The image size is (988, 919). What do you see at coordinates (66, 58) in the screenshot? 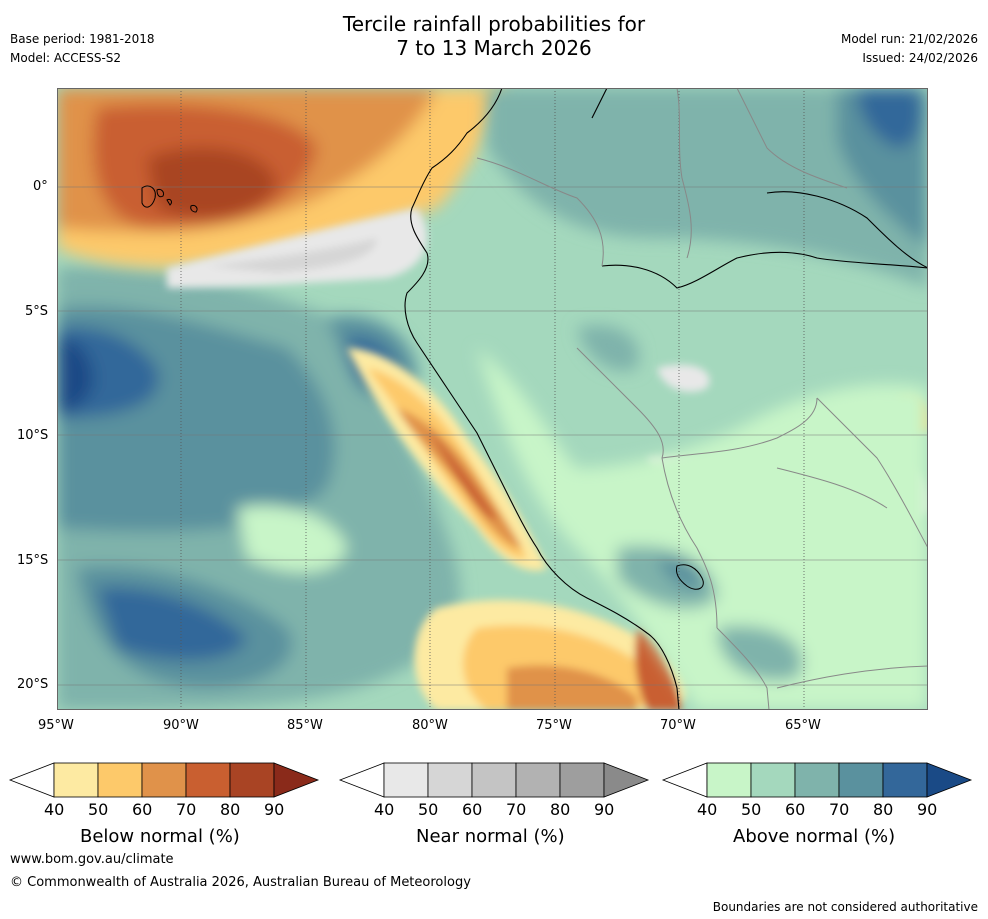
I see `model-name: Model: ACCESS-S2` at bounding box center [66, 58].